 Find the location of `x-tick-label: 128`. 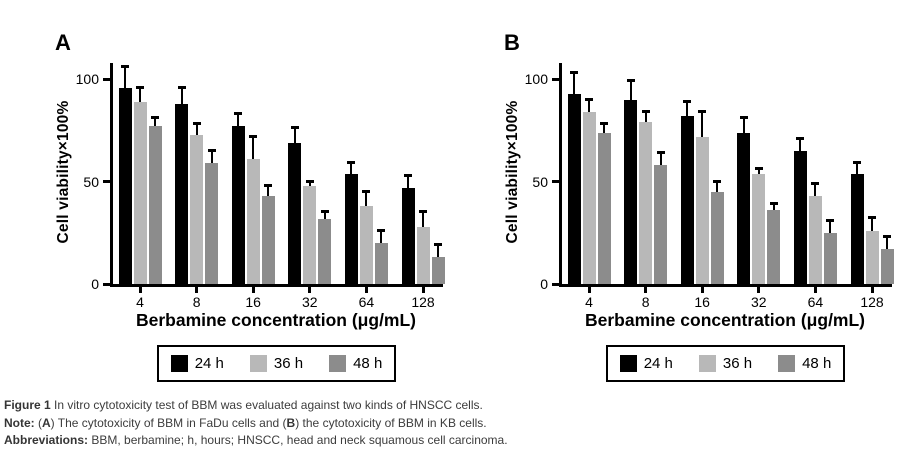

x-tick-label: 128 is located at coordinates (423, 302).